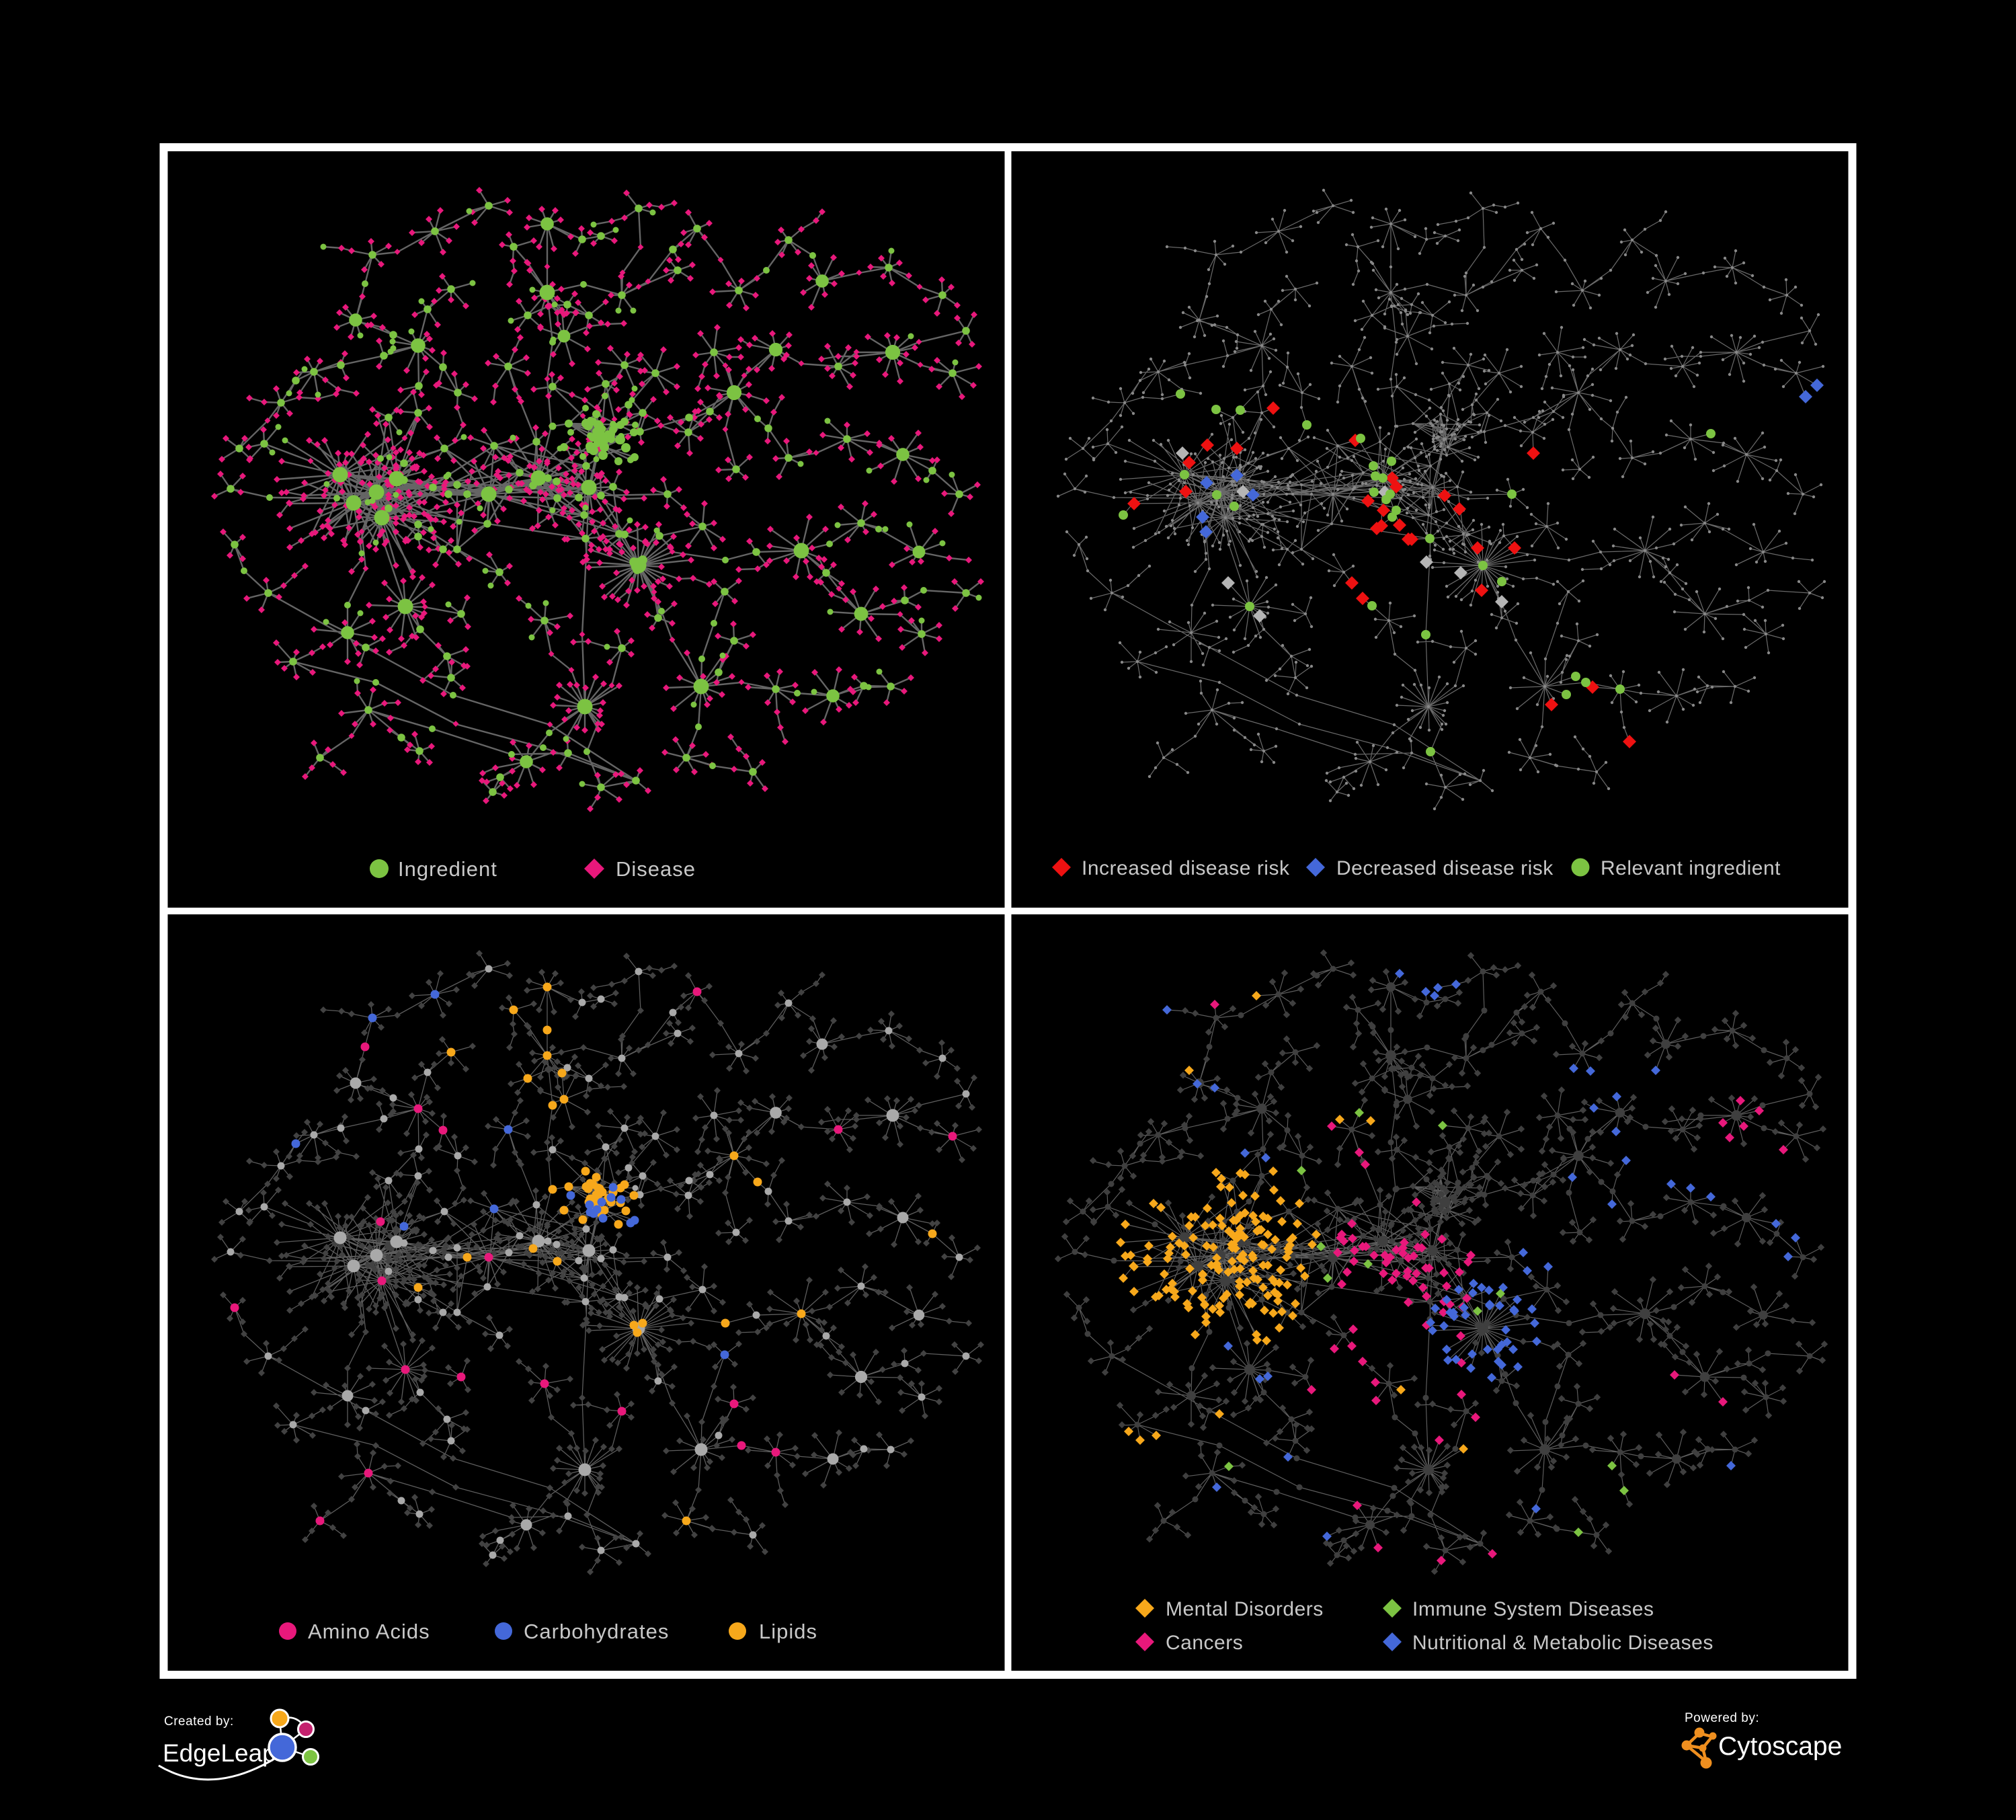 The height and width of the screenshot is (1820, 2016). What do you see at coordinates (1533, 1609) in the screenshot?
I see `svg-text: Immune System Diseases` at bounding box center [1533, 1609].